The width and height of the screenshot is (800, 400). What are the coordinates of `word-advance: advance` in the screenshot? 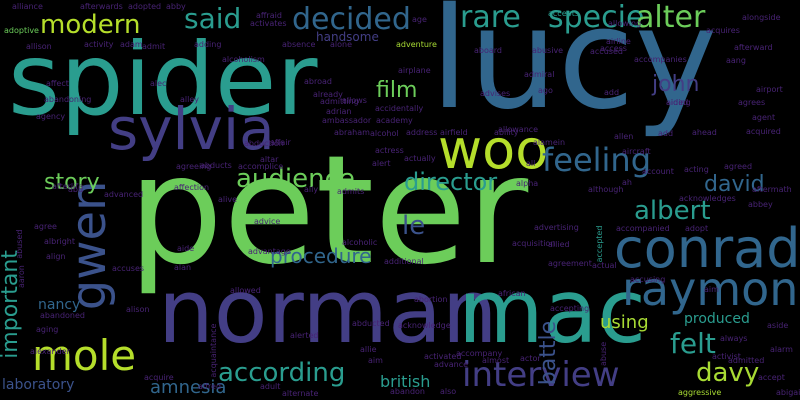 It's located at (451, 364).